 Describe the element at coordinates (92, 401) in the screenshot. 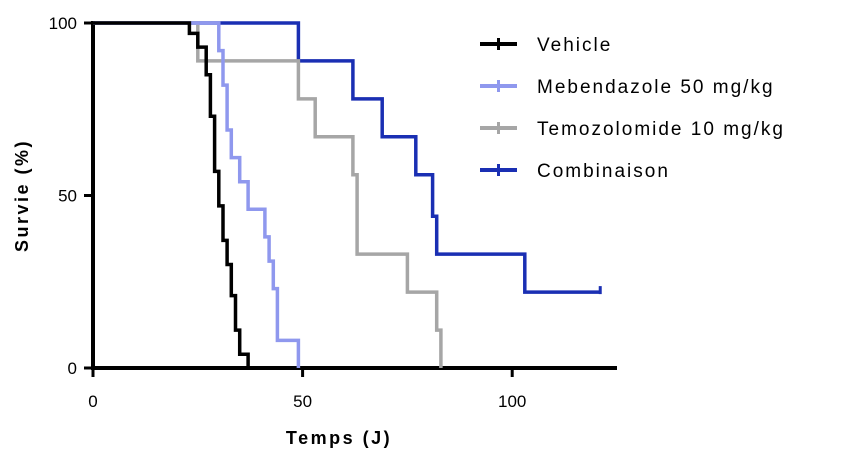

I see `x-tick-label: 0` at that location.